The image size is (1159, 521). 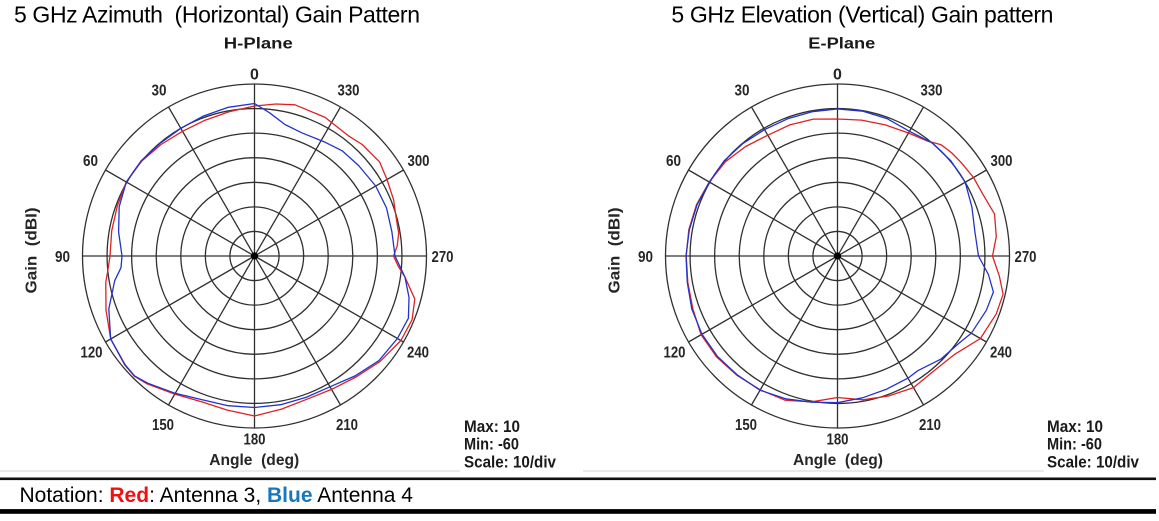 What do you see at coordinates (217, 15) in the screenshot?
I see `svg-text:5 GHz Azimuth (Horizontal) Ga: 5 GHz Azimuth (Horizontal) Gain Pattern` at bounding box center [217, 15].